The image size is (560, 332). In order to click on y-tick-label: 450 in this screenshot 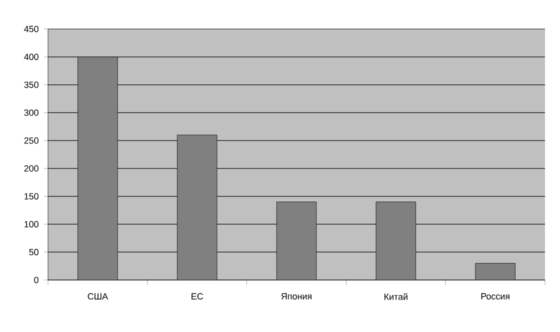, I will do `click(31, 29)`.